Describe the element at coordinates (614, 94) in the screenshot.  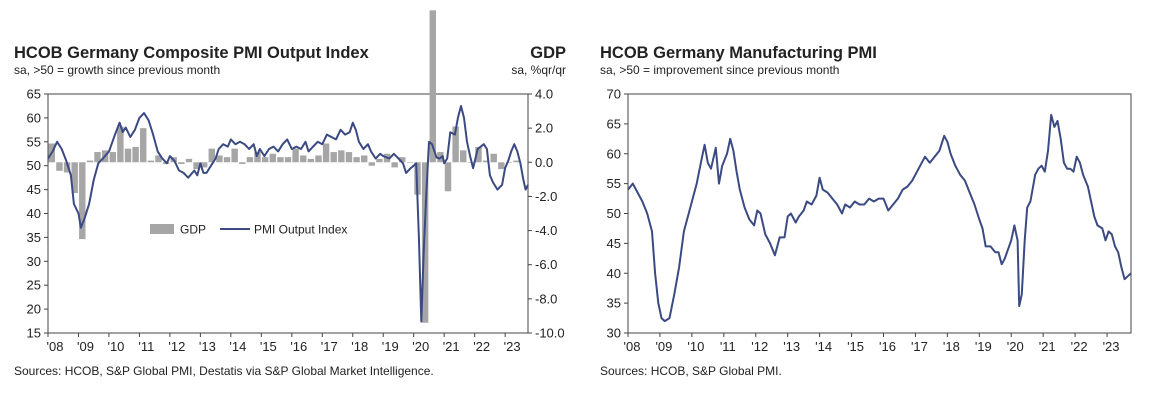
I see `y-tick-label: 70` at that location.